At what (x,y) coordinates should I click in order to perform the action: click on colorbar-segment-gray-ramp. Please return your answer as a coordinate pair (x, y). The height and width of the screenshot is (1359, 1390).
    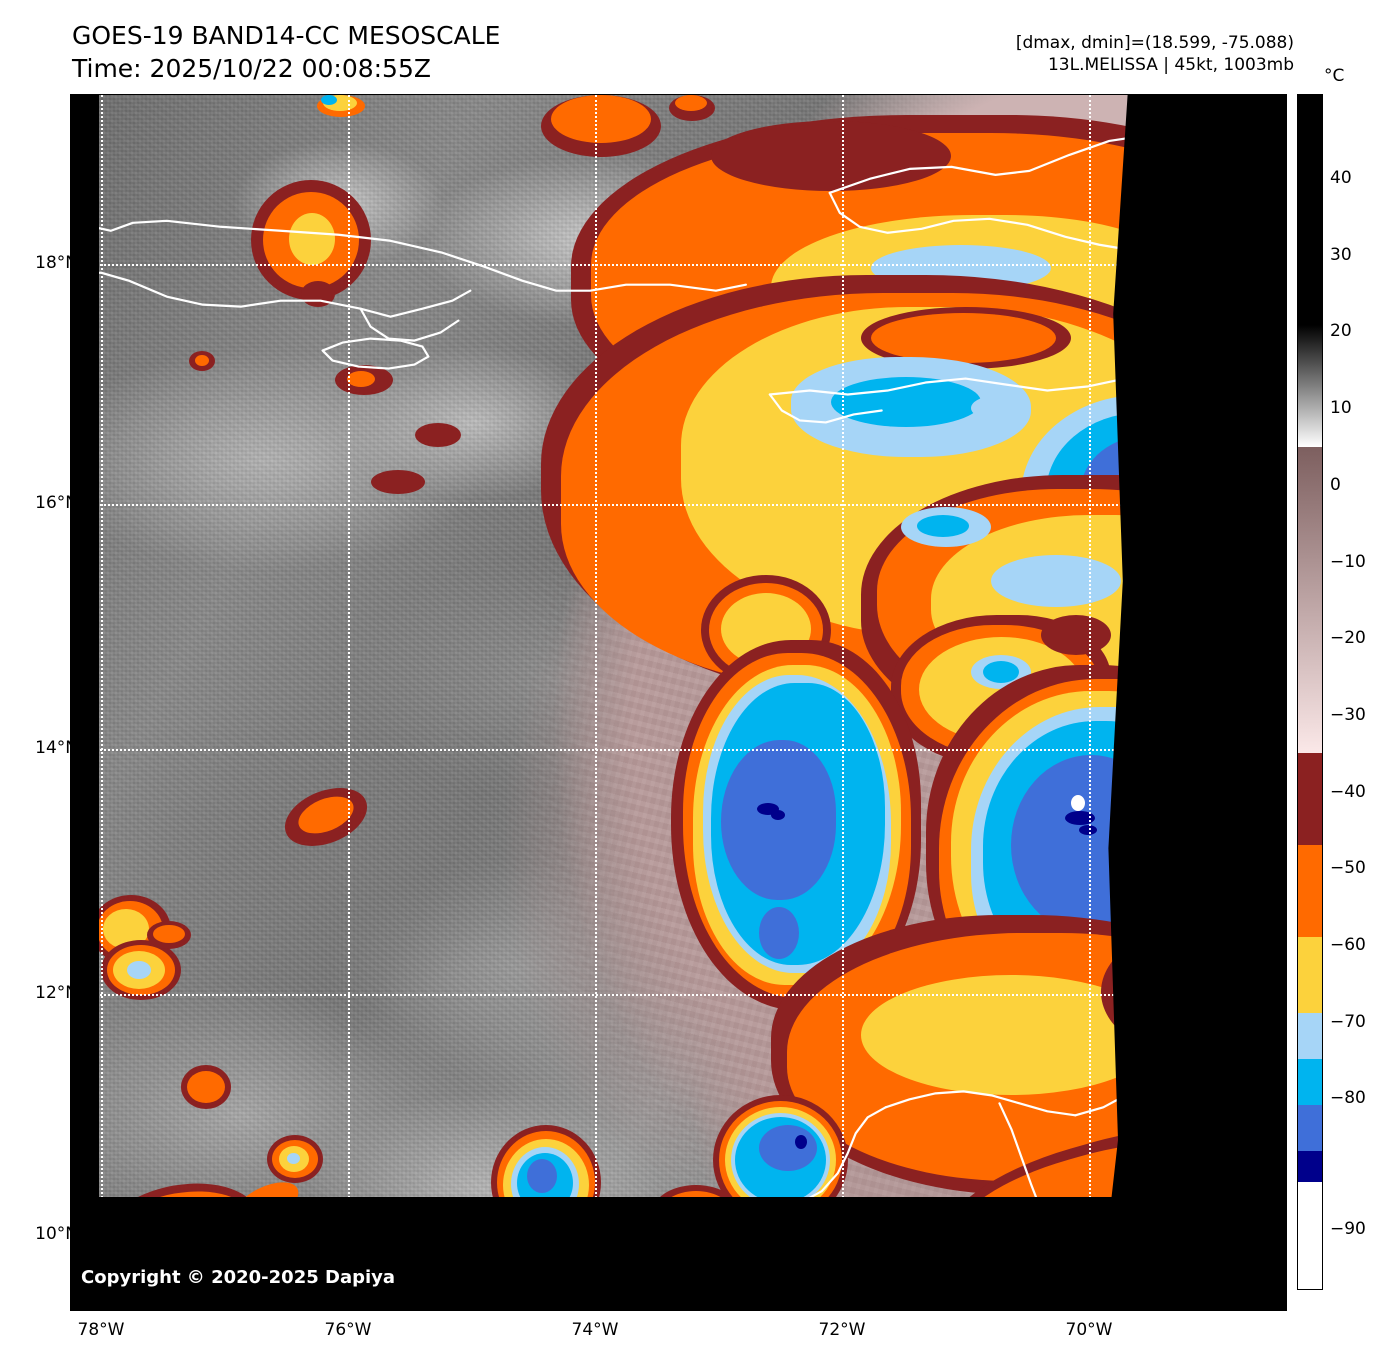
    Looking at the image, I should click on (1310, 386).